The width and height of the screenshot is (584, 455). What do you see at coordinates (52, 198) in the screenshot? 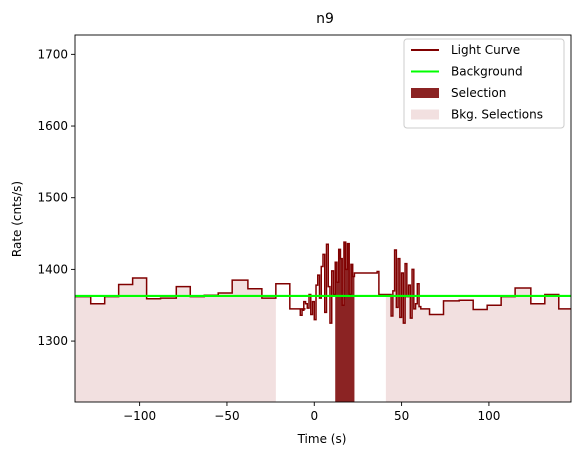
I see `y-tick-label: 1500` at bounding box center [52, 198].